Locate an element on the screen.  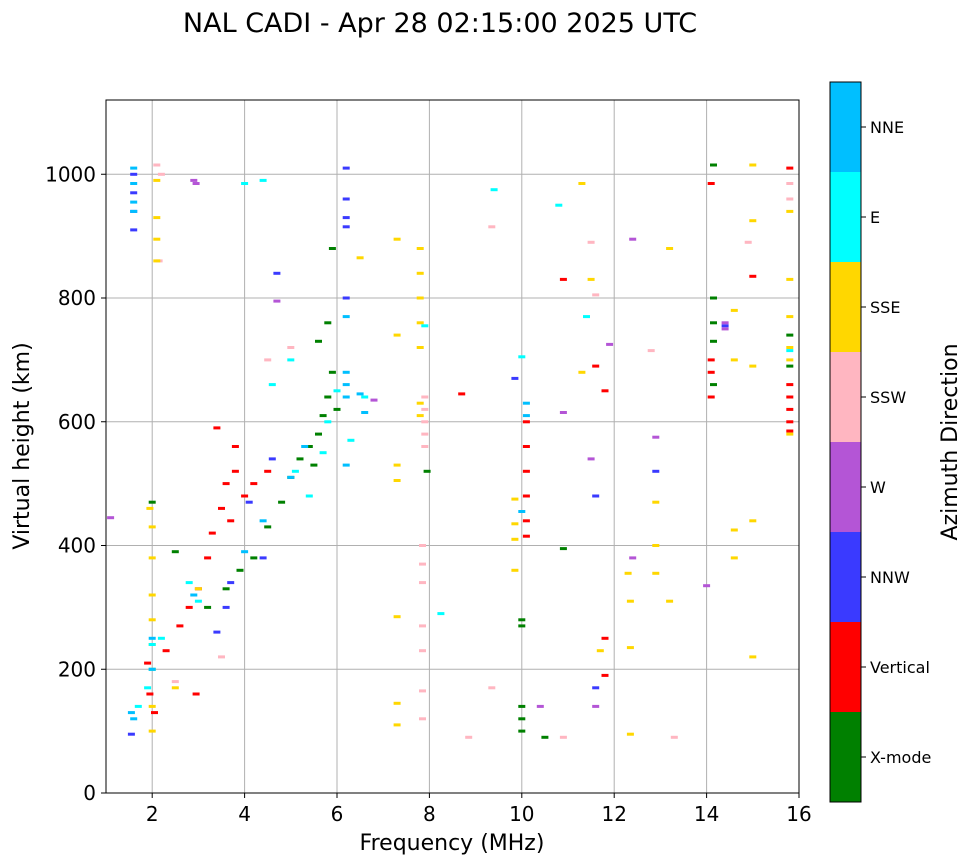
x-tick-label: 6 is located at coordinates (337, 814).